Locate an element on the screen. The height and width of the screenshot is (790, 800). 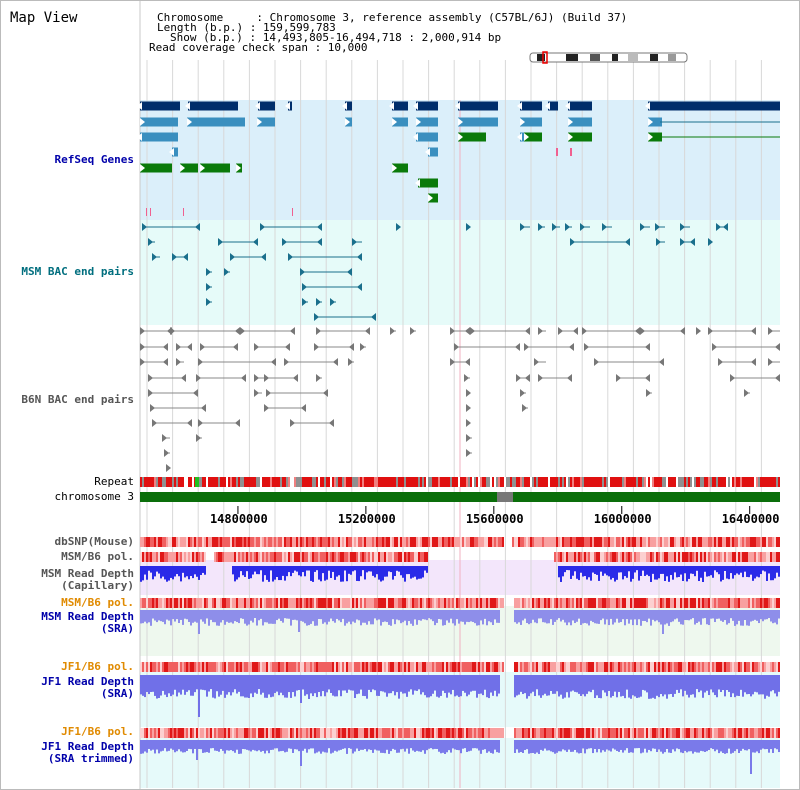
track-label-repeat: Repeat is located at coordinates (114, 481).